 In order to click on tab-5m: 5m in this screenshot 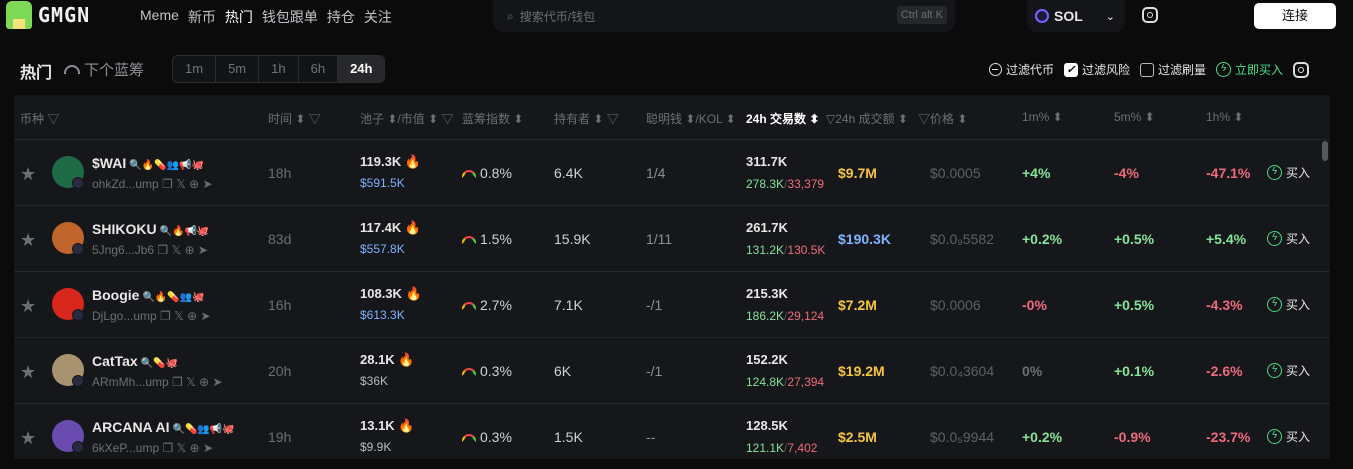, I will do `click(238, 69)`.